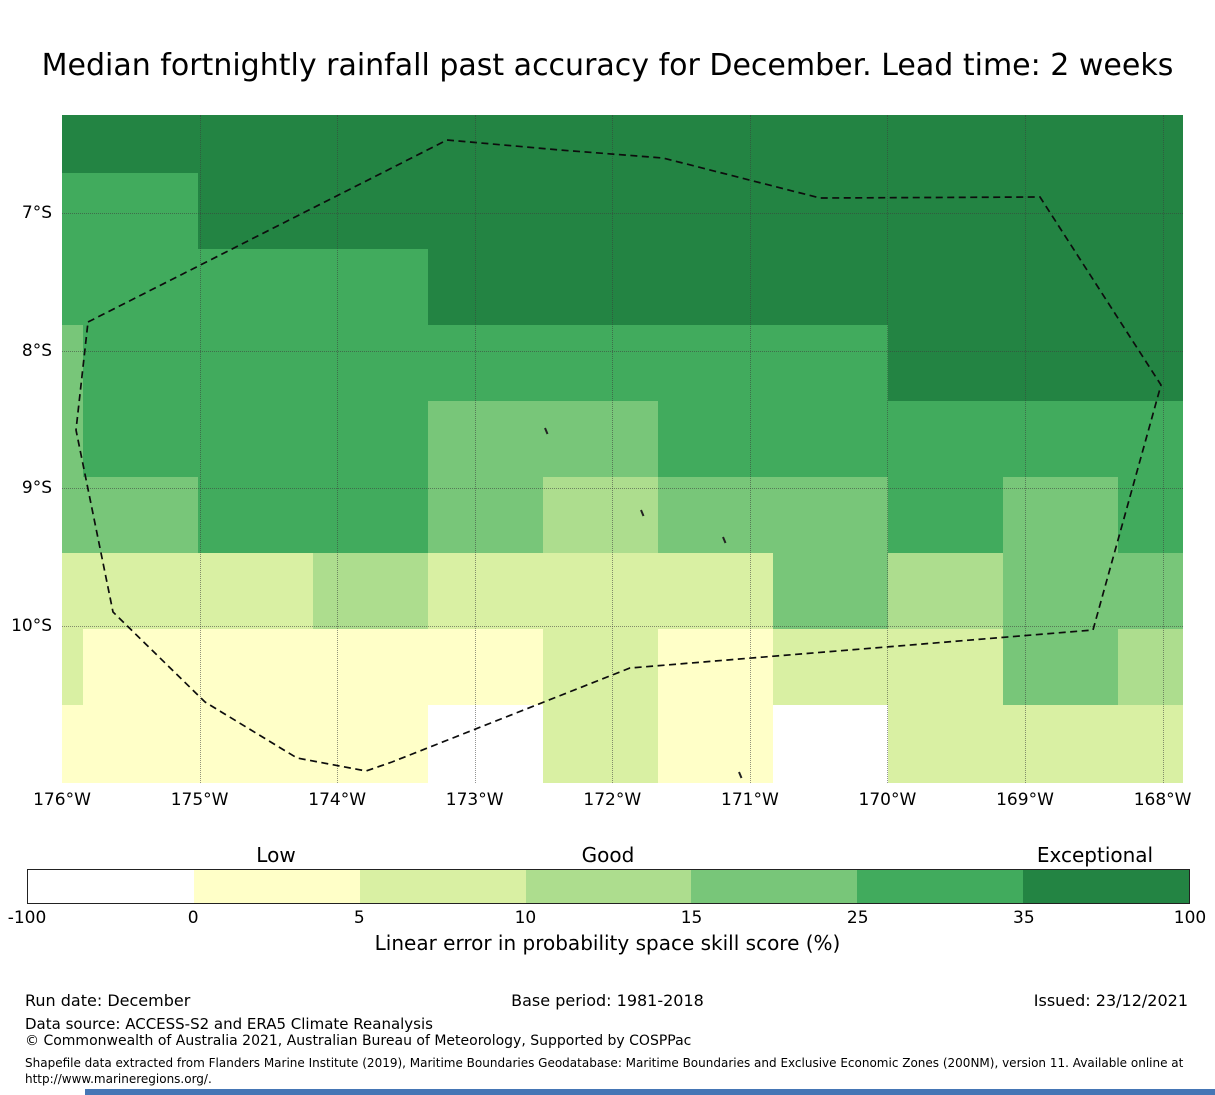  What do you see at coordinates (36, 488) in the screenshot?
I see `y-axis-tick-label: 9°S` at bounding box center [36, 488].